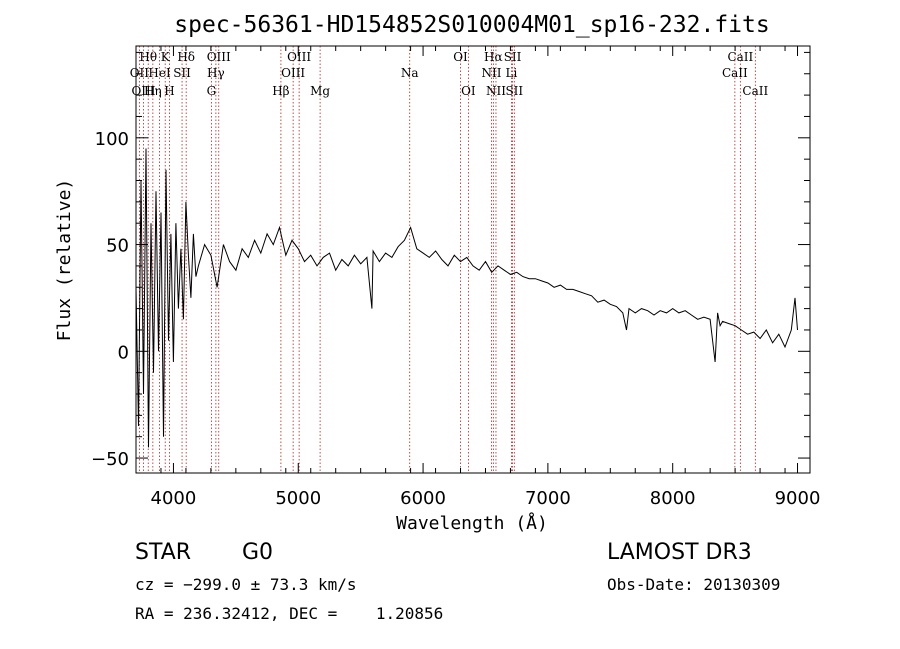 This screenshot has width=900, height=649. What do you see at coordinates (117, 246) in the screenshot?
I see `y-tick-label: 50` at bounding box center [117, 246].